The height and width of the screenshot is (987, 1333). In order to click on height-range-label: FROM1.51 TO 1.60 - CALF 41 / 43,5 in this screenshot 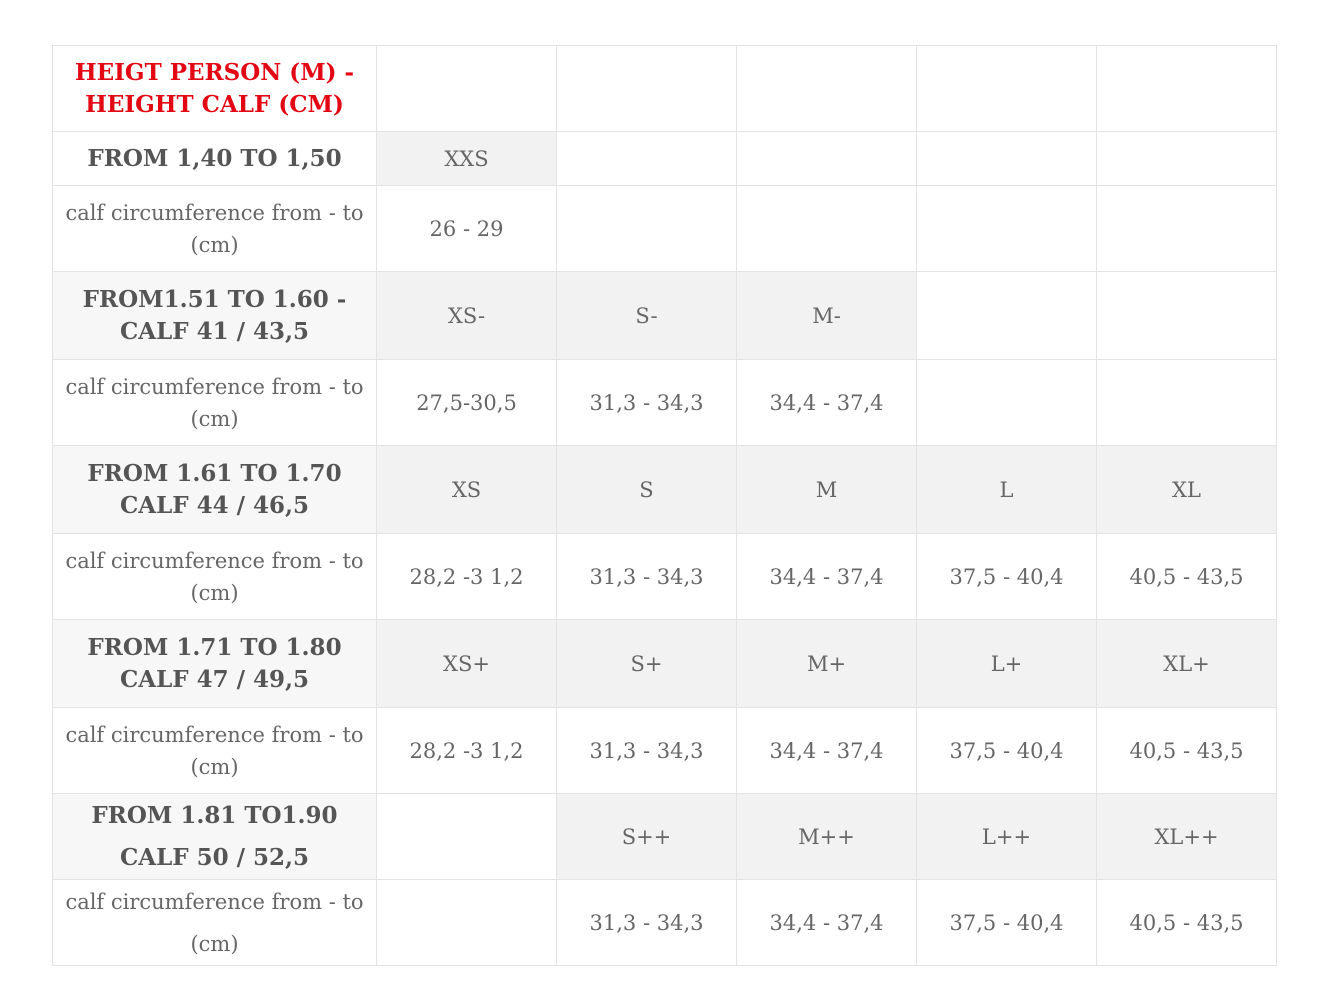, I will do `click(214, 315)`.